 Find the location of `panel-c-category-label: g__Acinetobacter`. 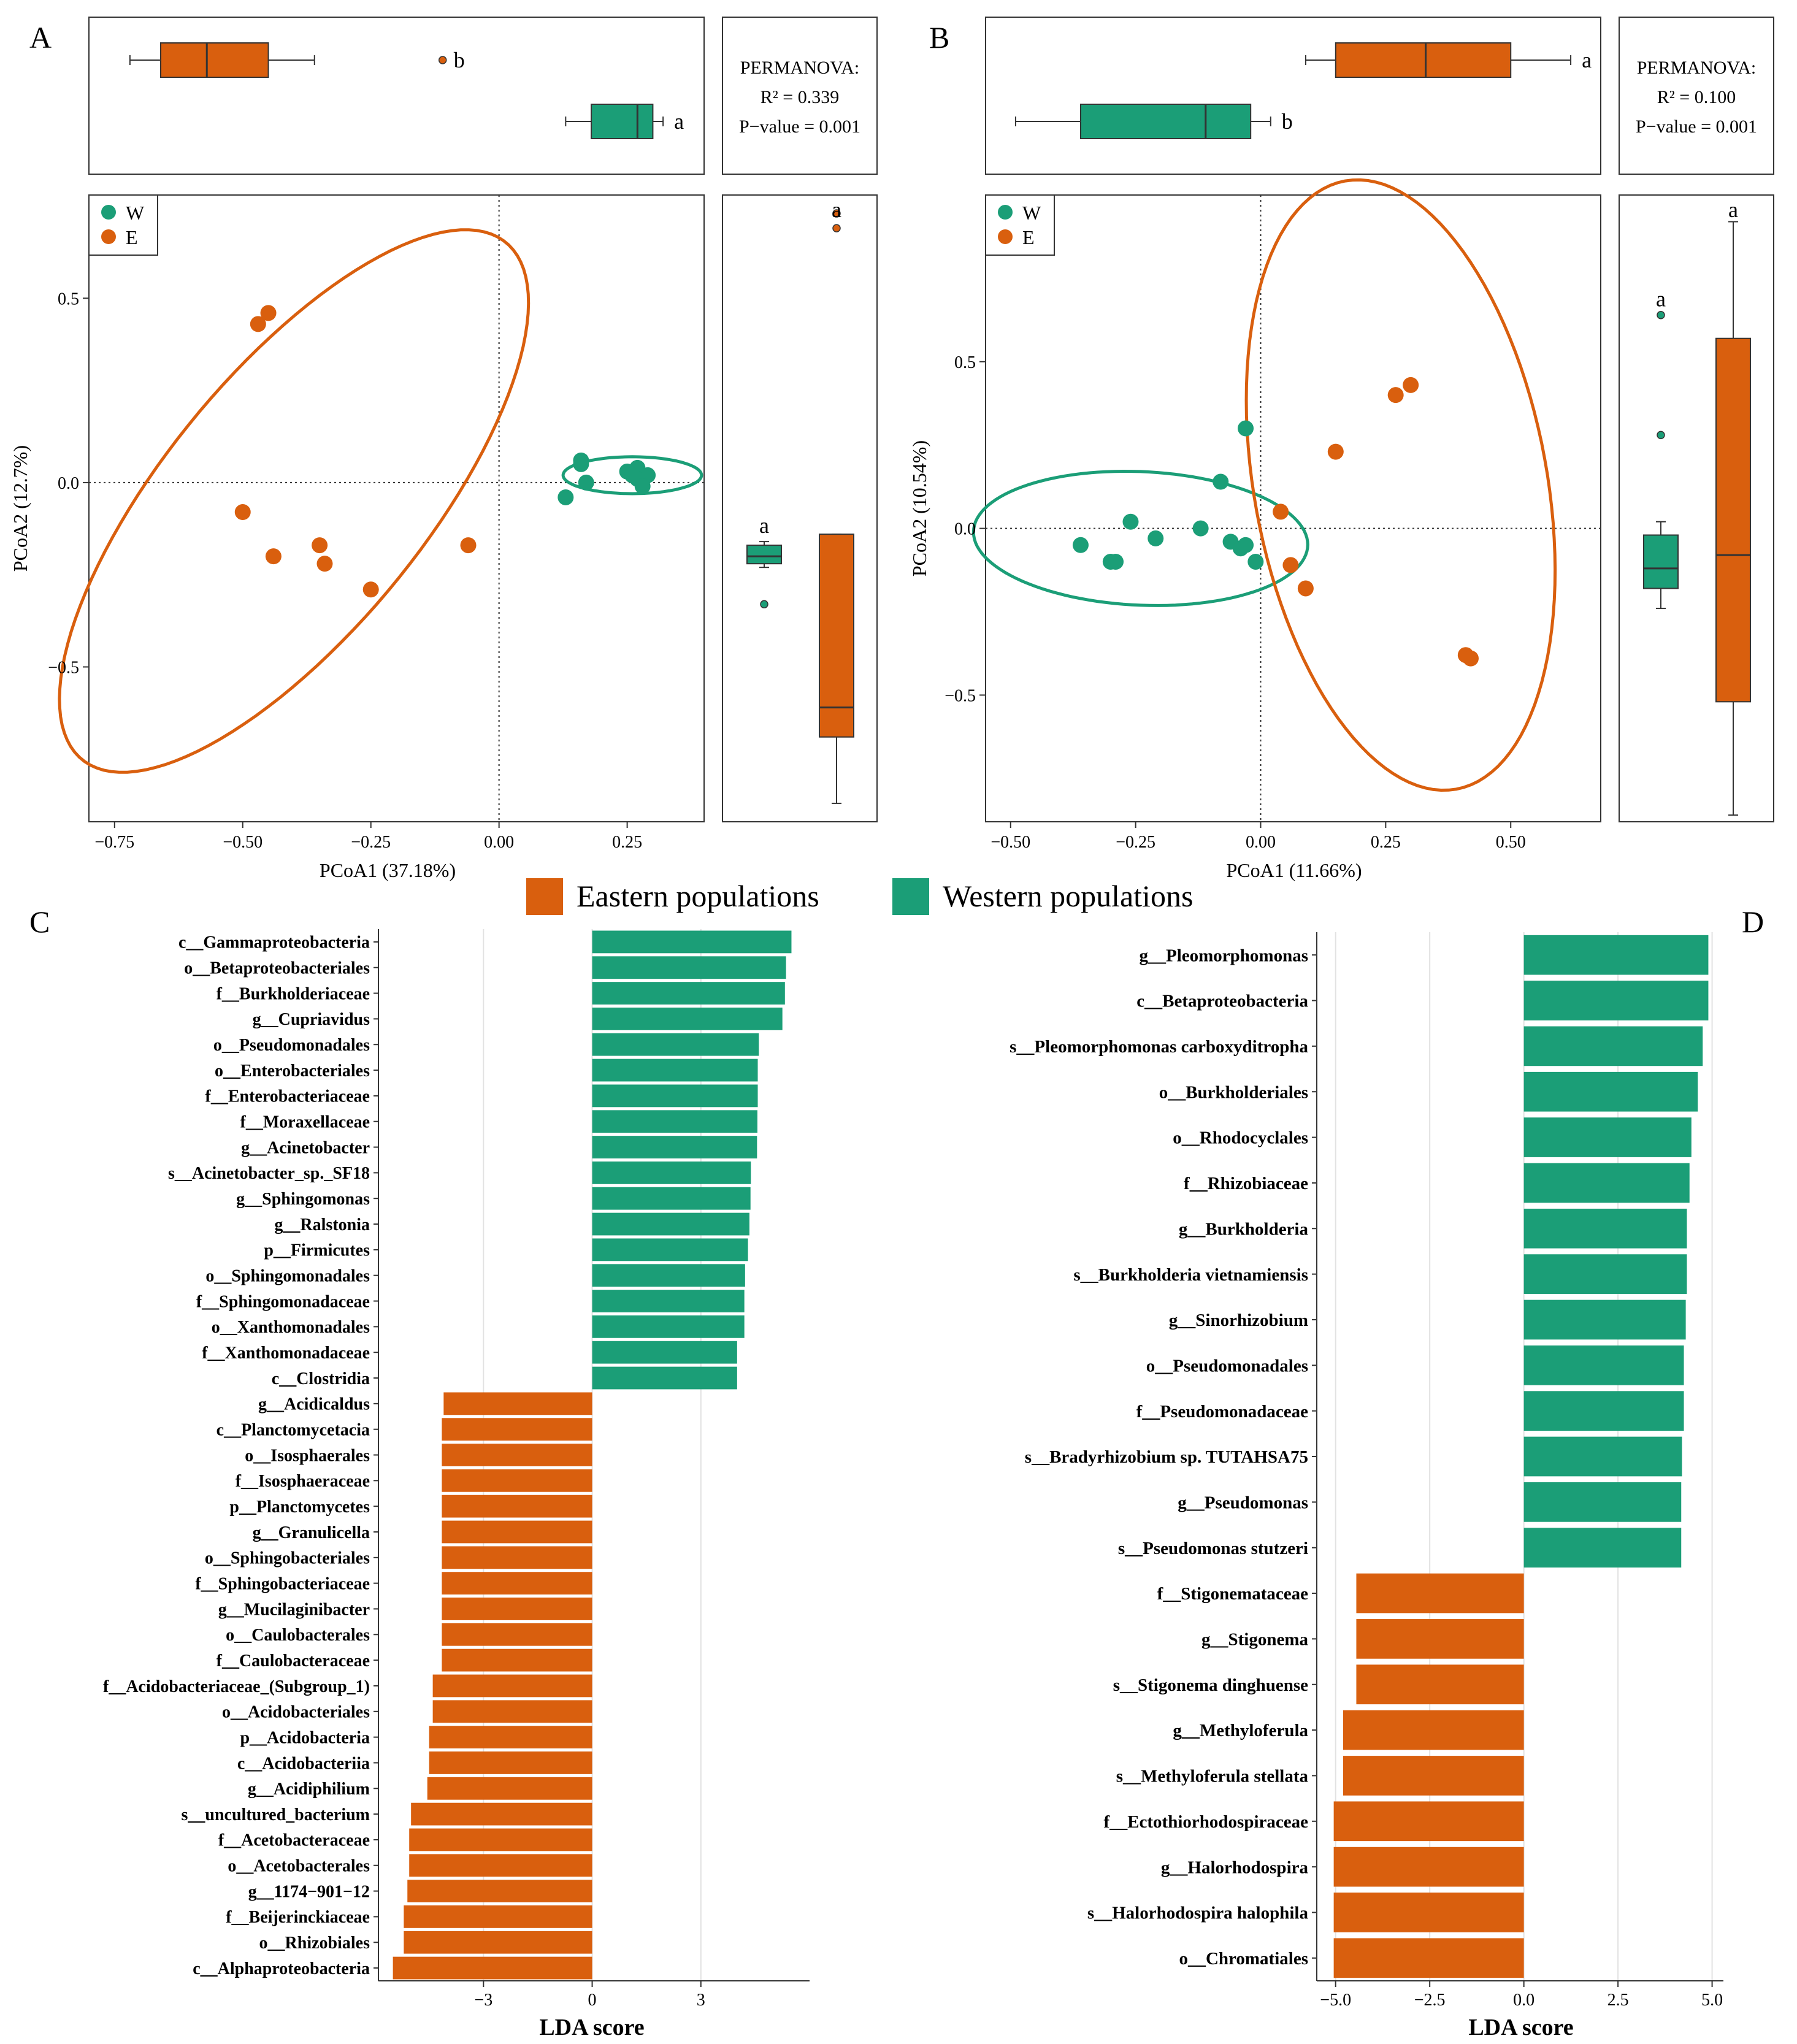

panel-c-category-label: g__Acinetobacter is located at coordinates (305, 1148).